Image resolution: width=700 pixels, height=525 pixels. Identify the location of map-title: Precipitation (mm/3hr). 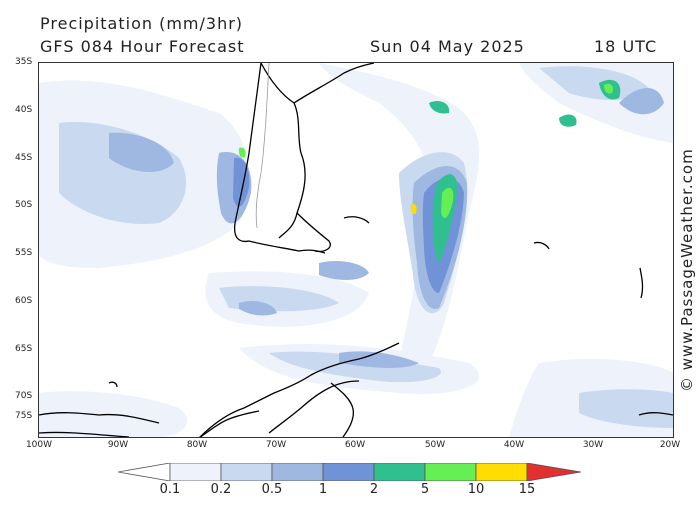
(142, 23).